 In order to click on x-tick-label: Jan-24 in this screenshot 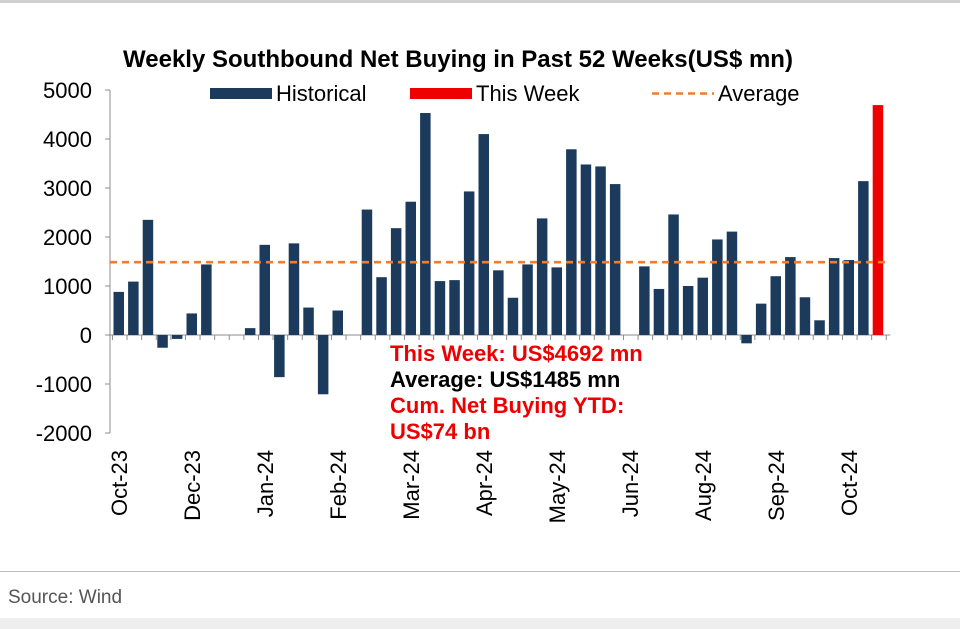, I will do `click(265, 483)`.